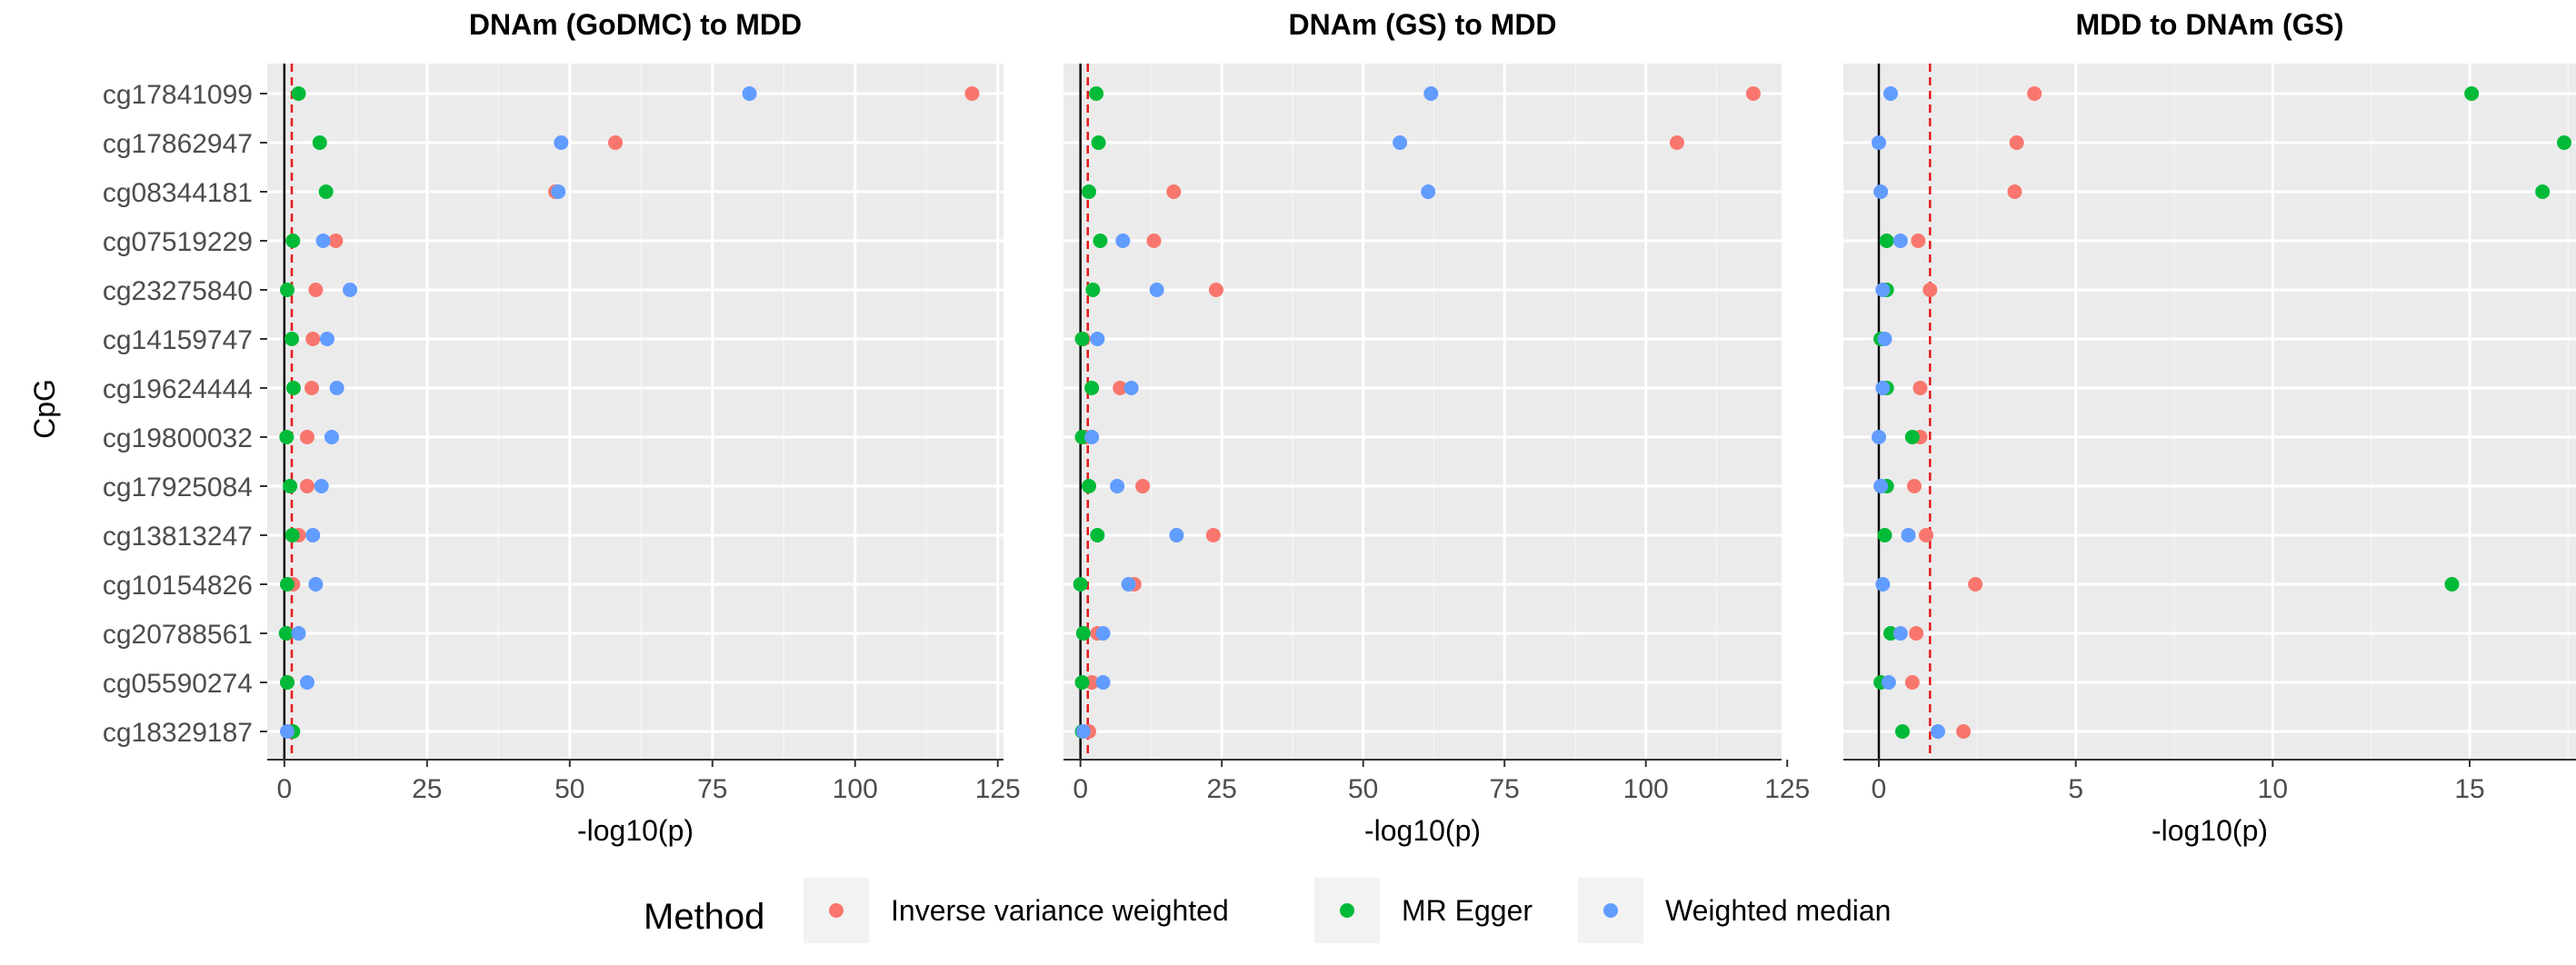 The image size is (2576, 965). I want to click on legend-title: Method, so click(704, 917).